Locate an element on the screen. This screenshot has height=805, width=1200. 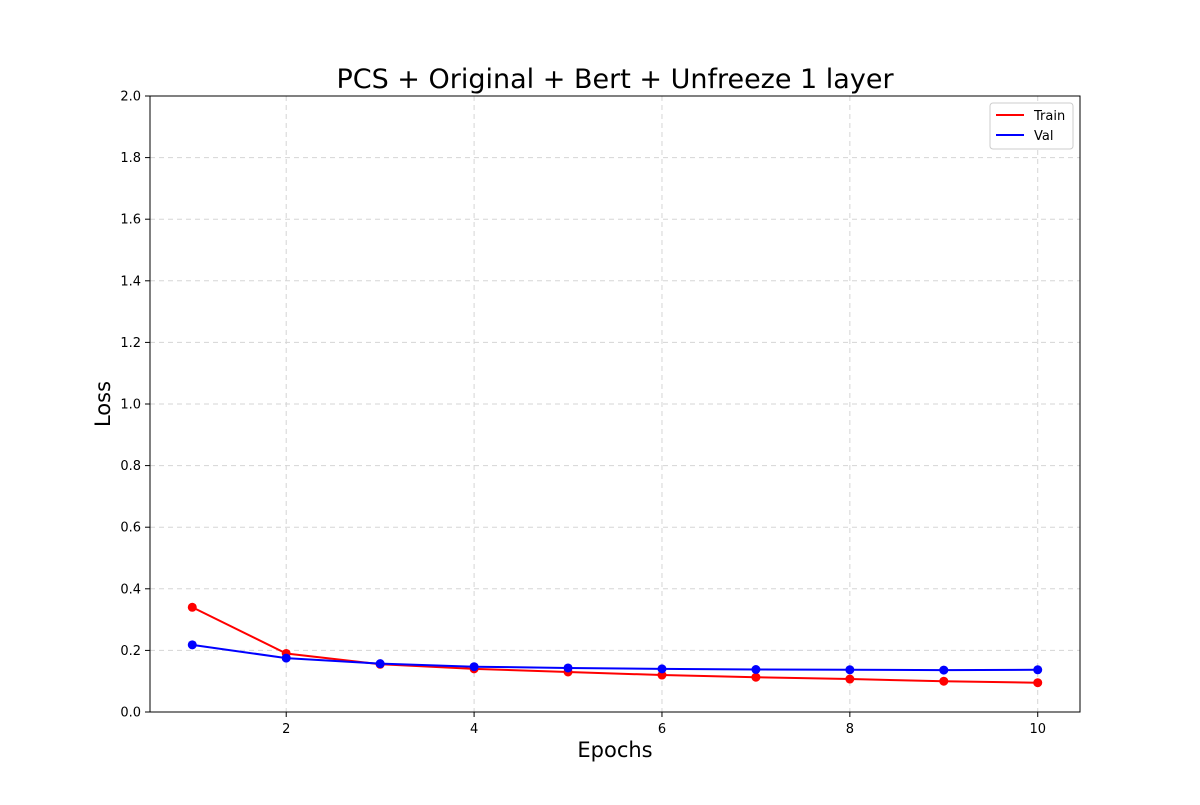
series-line-val is located at coordinates (615, 657).